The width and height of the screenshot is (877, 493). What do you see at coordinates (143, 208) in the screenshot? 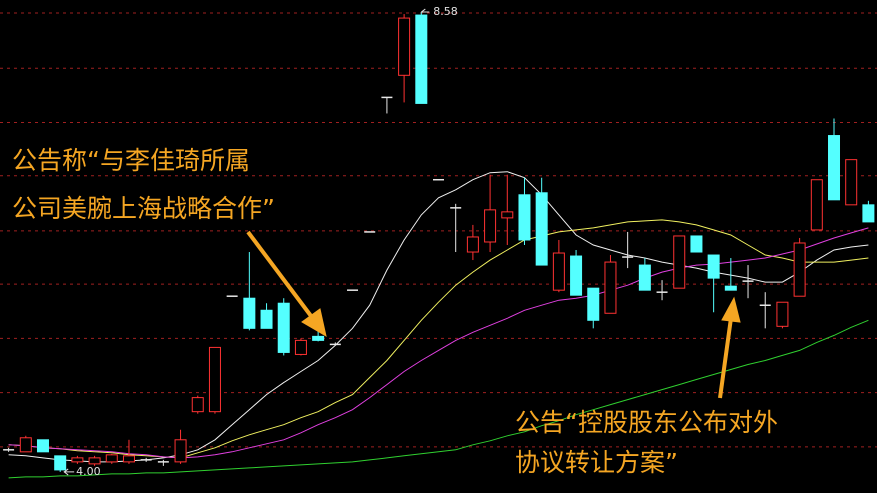
I see `annotation-line: 公司美腕上海战略合作”` at bounding box center [143, 208].